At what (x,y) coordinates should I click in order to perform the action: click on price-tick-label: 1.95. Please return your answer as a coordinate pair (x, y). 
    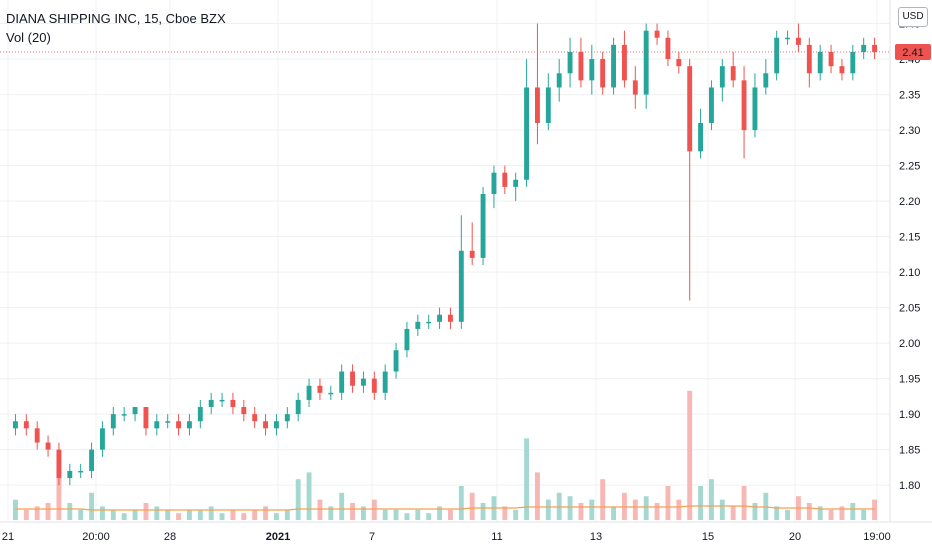
    Looking at the image, I should click on (909, 380).